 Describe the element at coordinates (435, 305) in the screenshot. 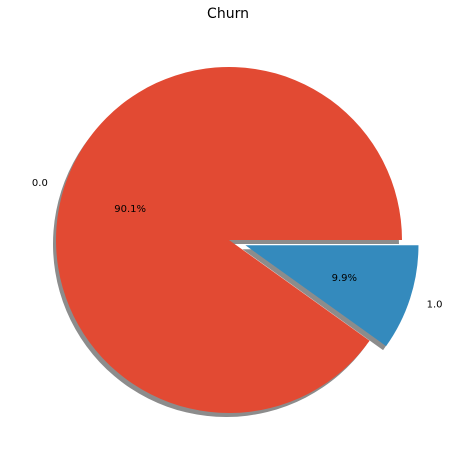

I see `pie-category-label-1: 1.0` at that location.